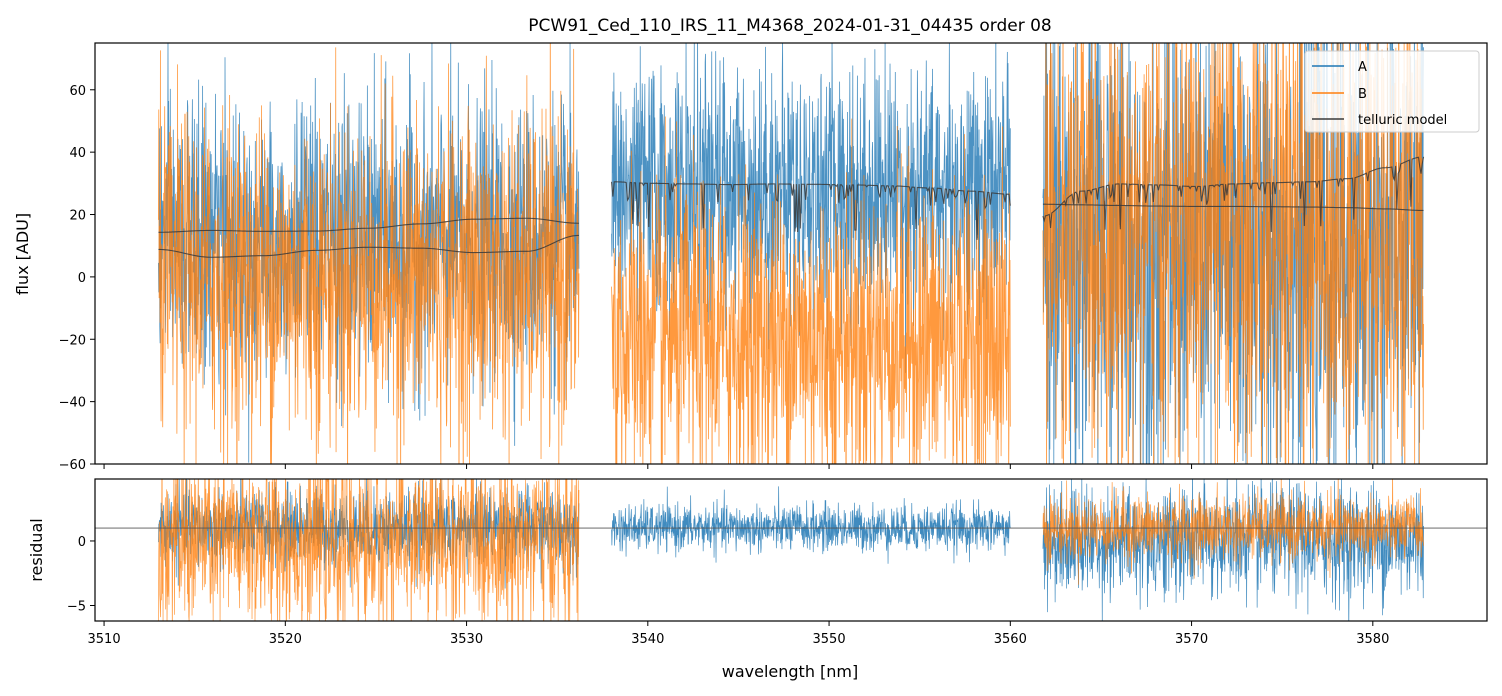  What do you see at coordinates (76, 607) in the screenshot?
I see `residual-y-tick-label: −5` at bounding box center [76, 607].